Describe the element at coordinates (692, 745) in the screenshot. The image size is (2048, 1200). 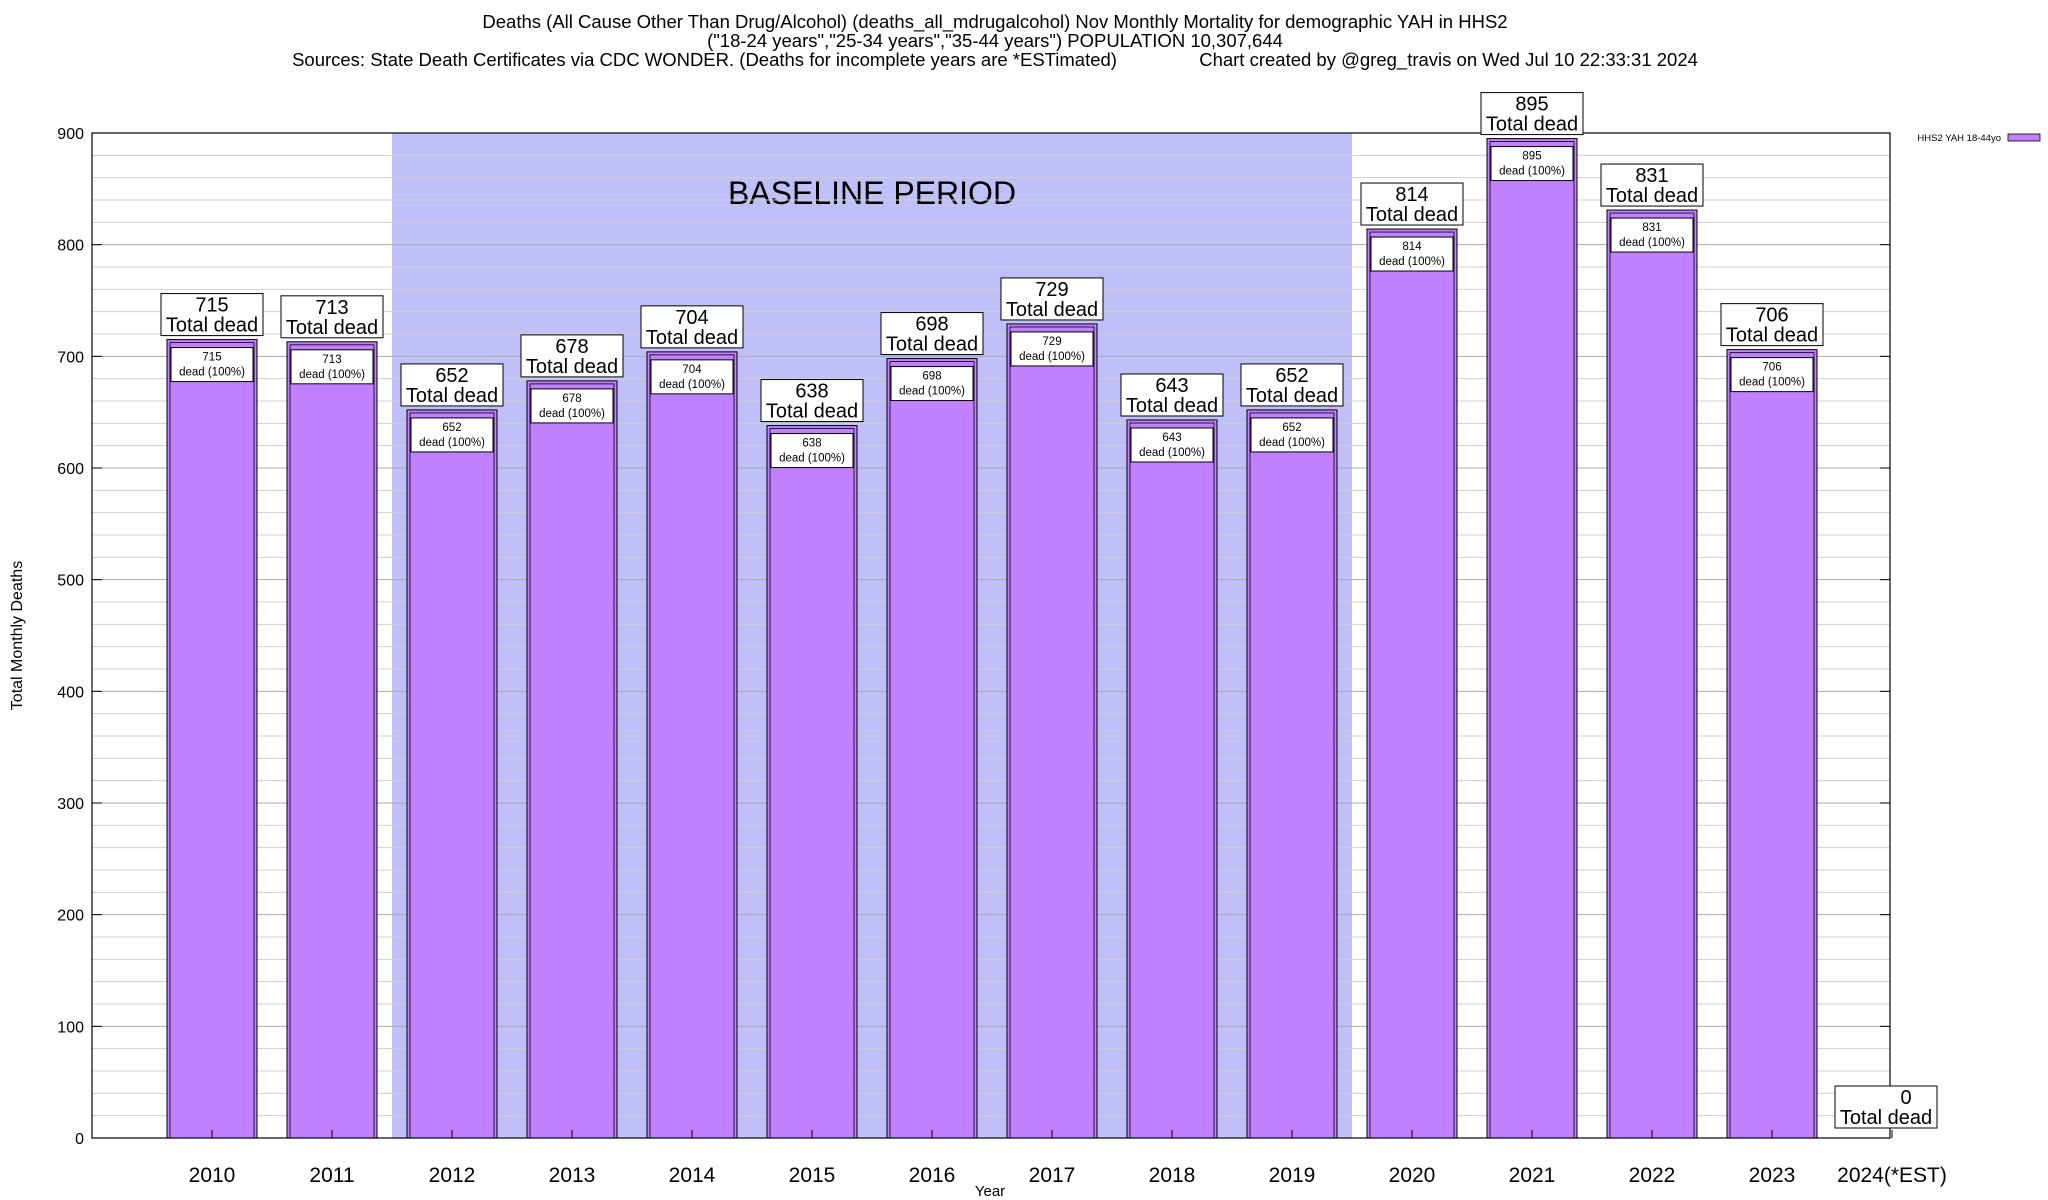
I see `bar-2014` at that location.